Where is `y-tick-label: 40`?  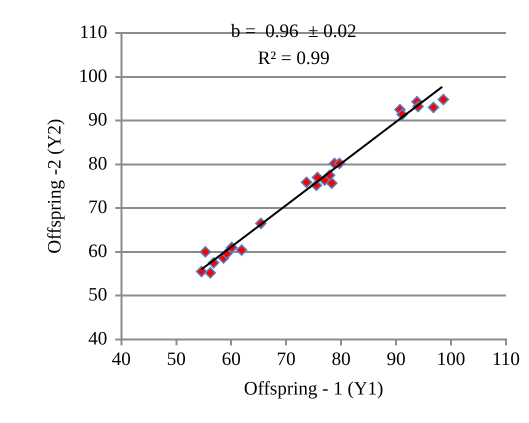 y-tick-label: 40 is located at coordinates (98, 339).